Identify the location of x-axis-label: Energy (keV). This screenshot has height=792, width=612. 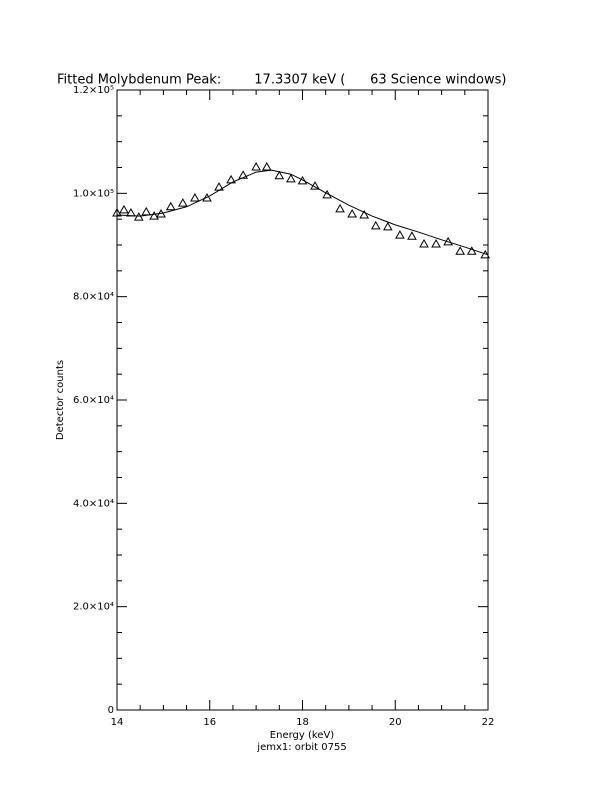
(302, 735).